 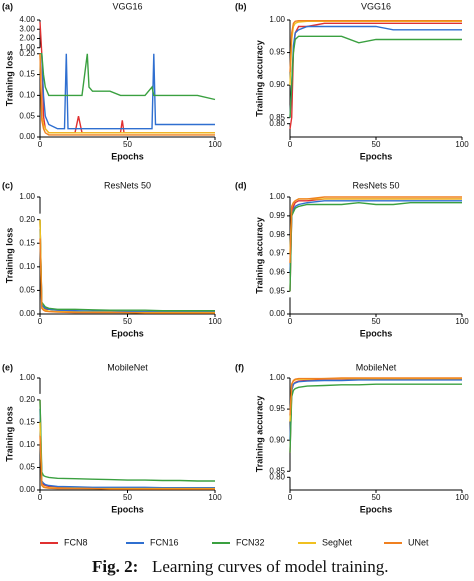 What do you see at coordinates (277, 272) in the screenshot?
I see `y-tick-label: 0.96` at bounding box center [277, 272].